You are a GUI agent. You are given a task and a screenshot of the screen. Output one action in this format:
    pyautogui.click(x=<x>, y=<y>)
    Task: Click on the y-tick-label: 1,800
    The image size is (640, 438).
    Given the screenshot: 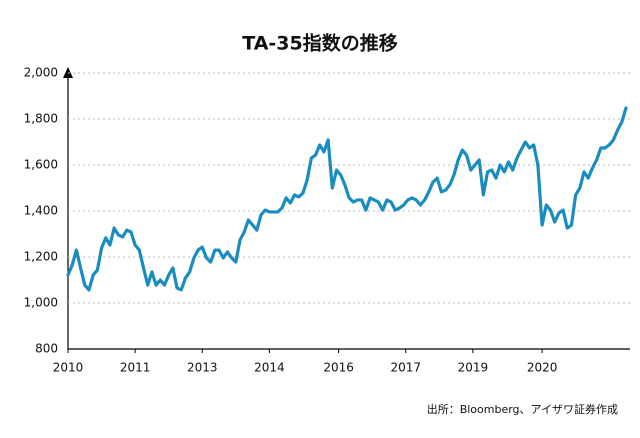 What is the action you would take?
    pyautogui.click(x=41, y=119)
    